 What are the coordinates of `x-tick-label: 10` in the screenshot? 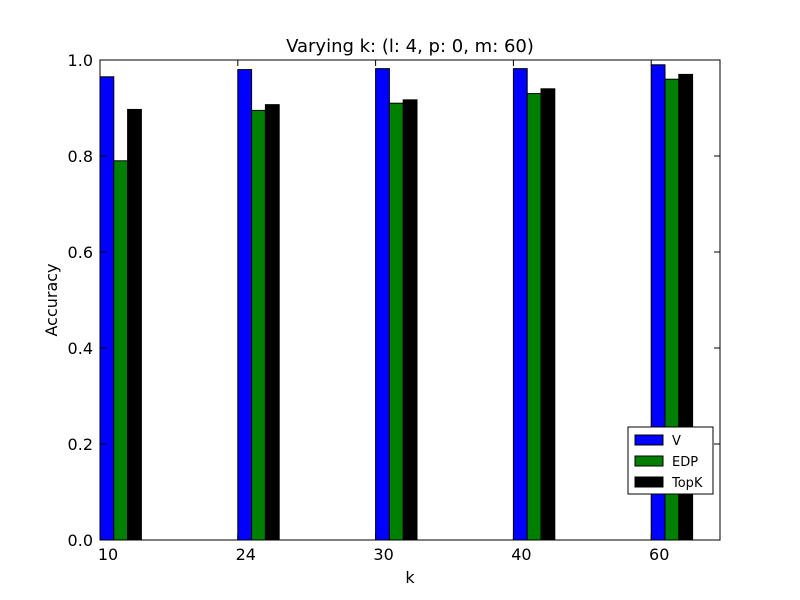 It's located at (108, 554).